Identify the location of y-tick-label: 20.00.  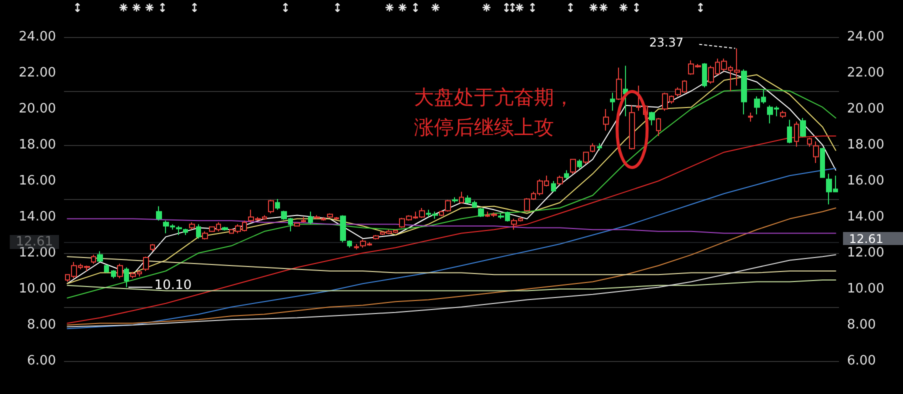
(37, 109).